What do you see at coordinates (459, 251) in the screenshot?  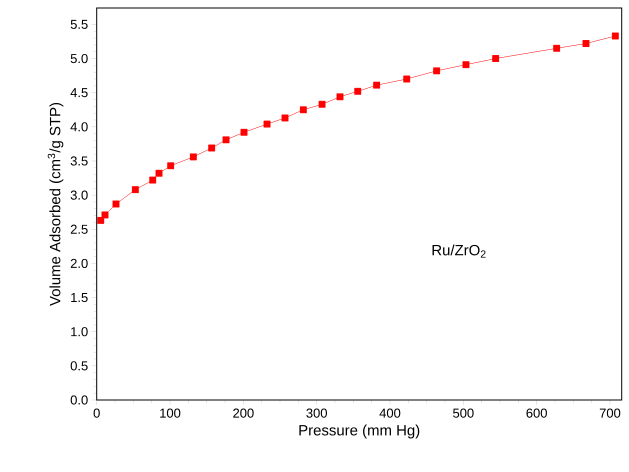 I see `annotation: Ru/ZrO$_{2}$` at bounding box center [459, 251].